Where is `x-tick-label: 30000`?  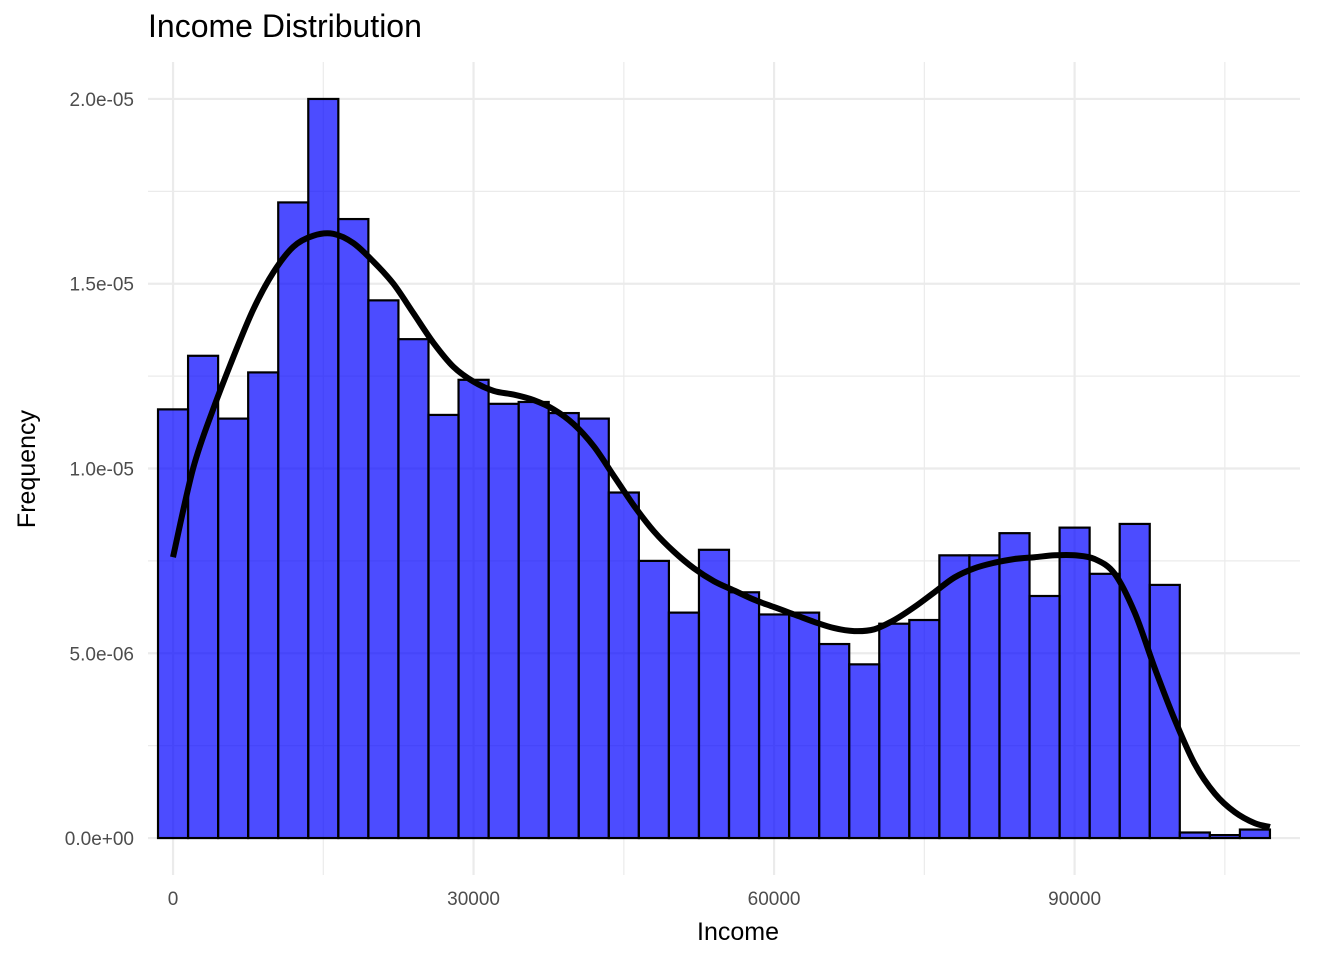
x-tick-label: 30000 is located at coordinates (473, 899).